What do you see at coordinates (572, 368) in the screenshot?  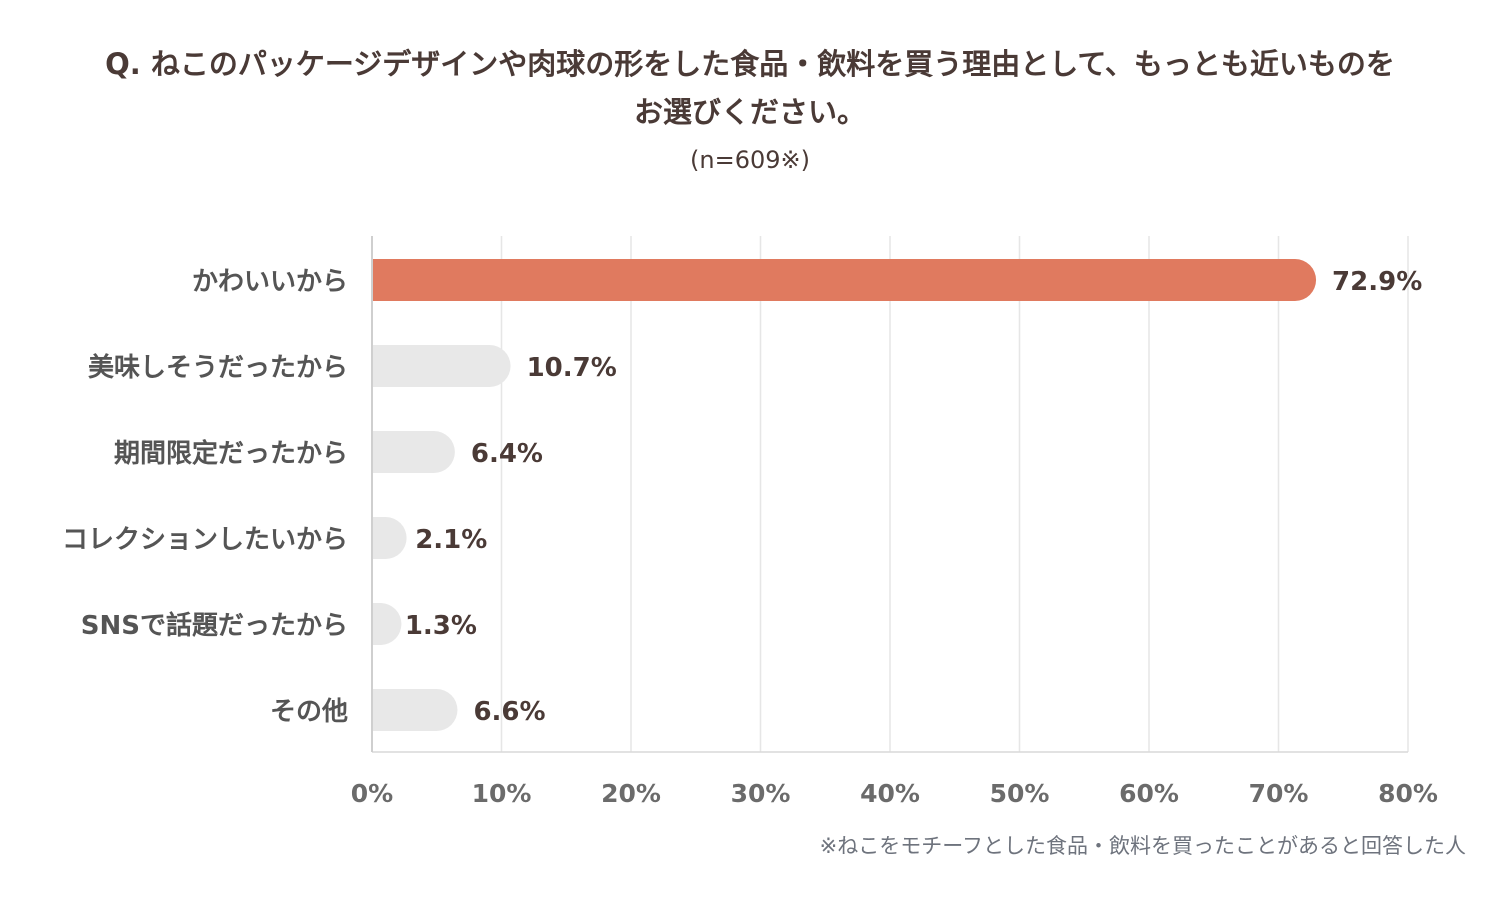 I see `value-label: 10.7%` at bounding box center [572, 368].